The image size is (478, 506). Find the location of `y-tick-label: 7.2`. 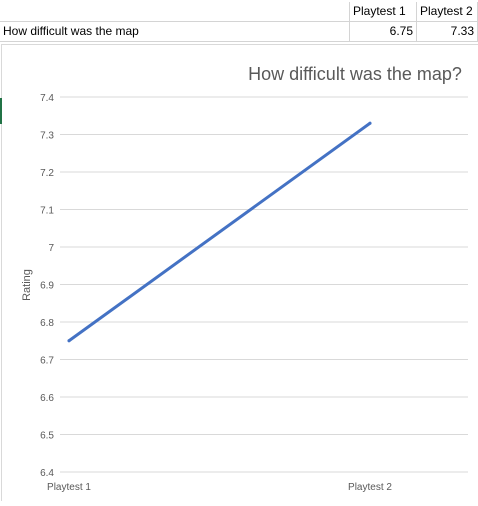

y-tick-label: 7.2 is located at coordinates (47, 173).